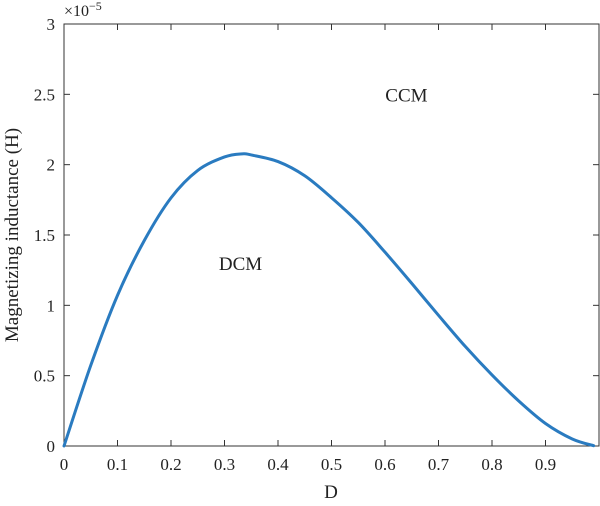  Describe the element at coordinates (439, 464) in the screenshot. I see `x-tick-label: 0.7` at that location.